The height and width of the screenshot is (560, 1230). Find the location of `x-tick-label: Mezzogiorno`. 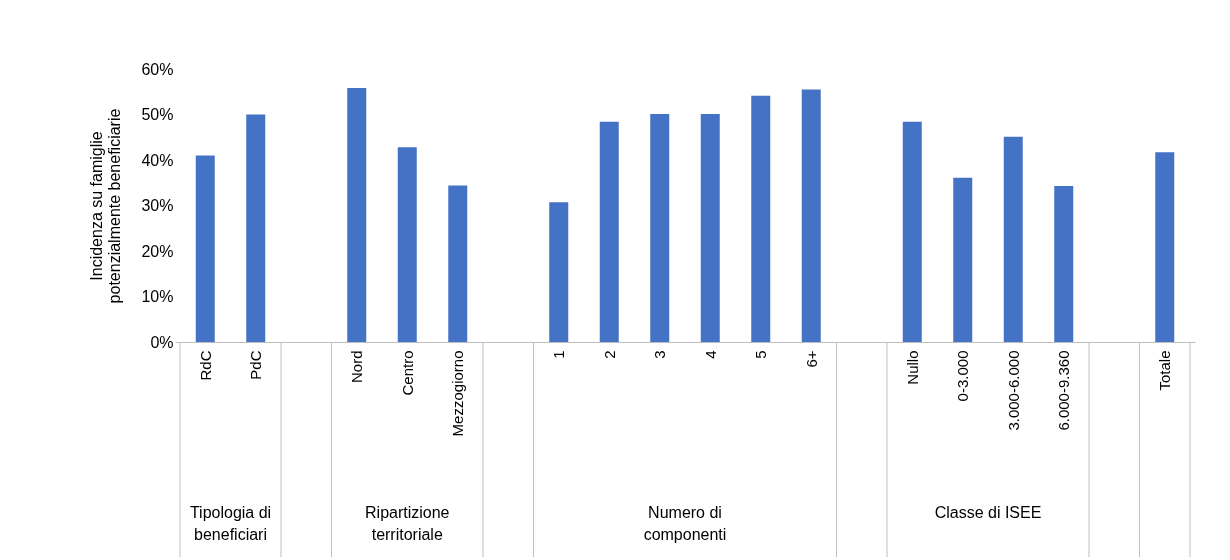

x-tick-label: Mezzogiorno is located at coordinates (458, 393).